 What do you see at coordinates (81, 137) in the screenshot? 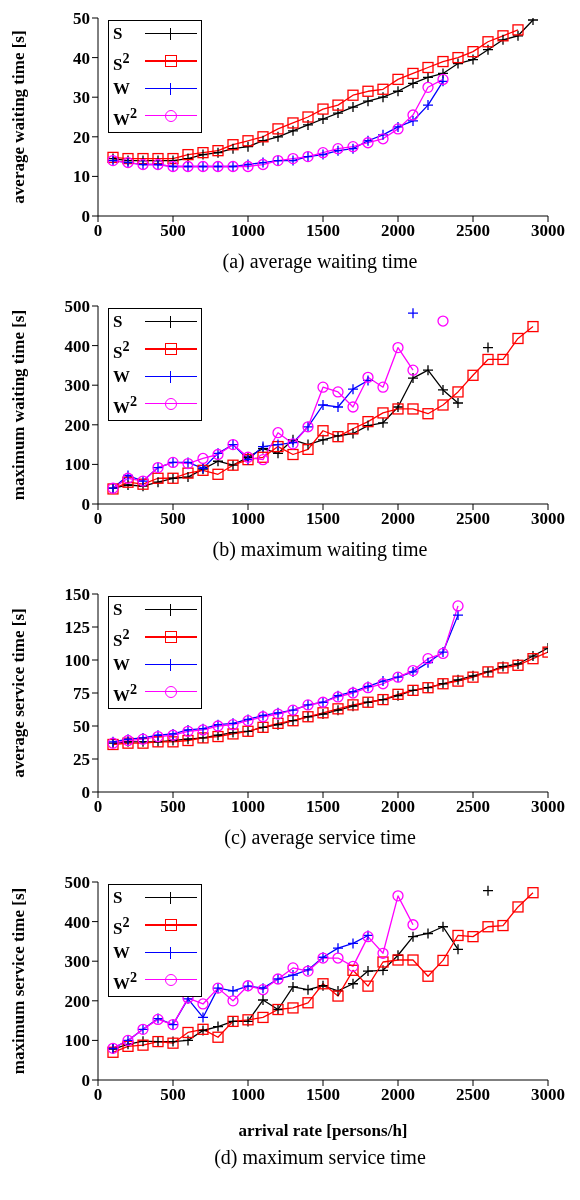
I see `y-tick-label: 20` at bounding box center [81, 137].